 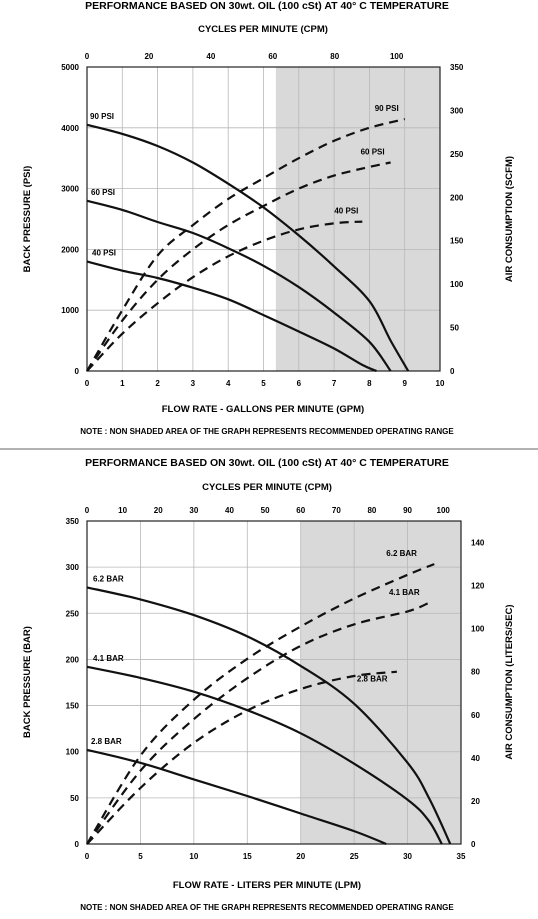 I want to click on chart1-y2-tick: 200, so click(x=457, y=197).